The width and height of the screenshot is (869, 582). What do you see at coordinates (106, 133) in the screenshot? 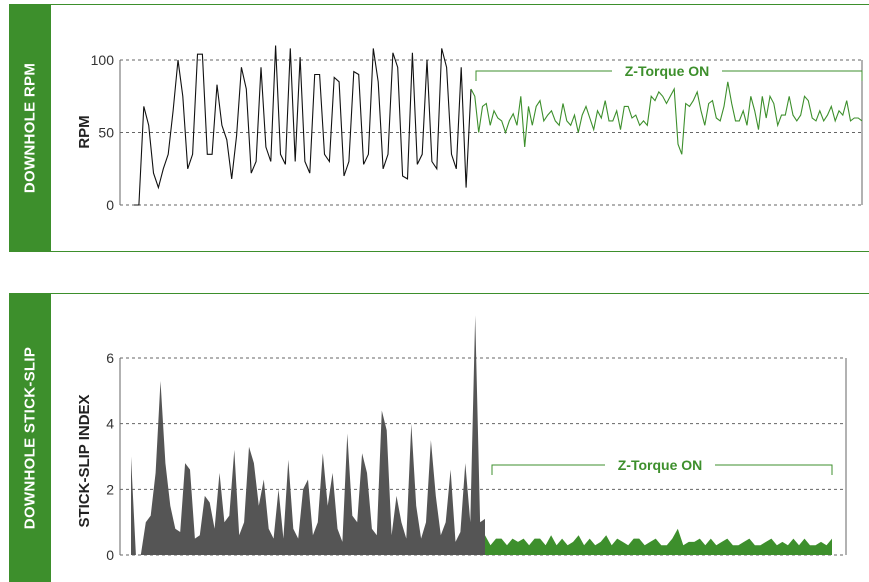
I see `rpm-y-tick-label: 50` at bounding box center [106, 133].